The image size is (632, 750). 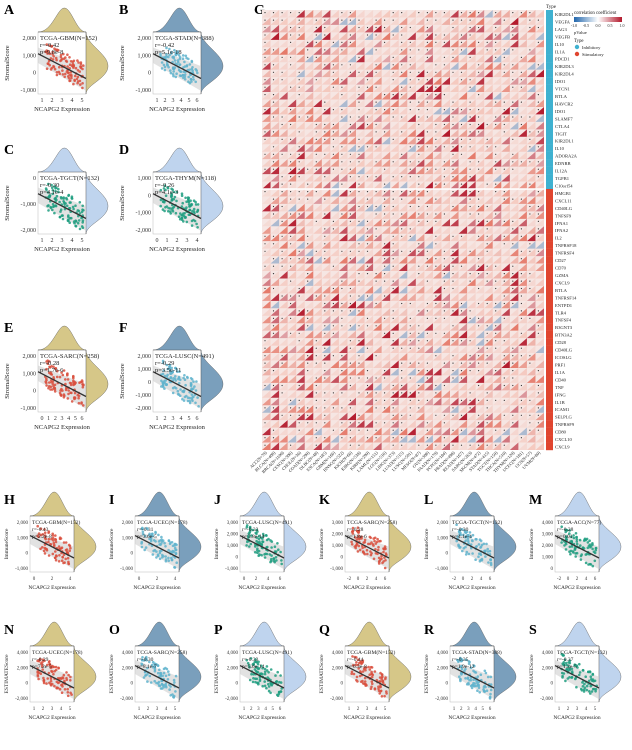 What do you see at coordinates (428, 500) in the screenshot?
I see `panel-label: L` at bounding box center [428, 500].